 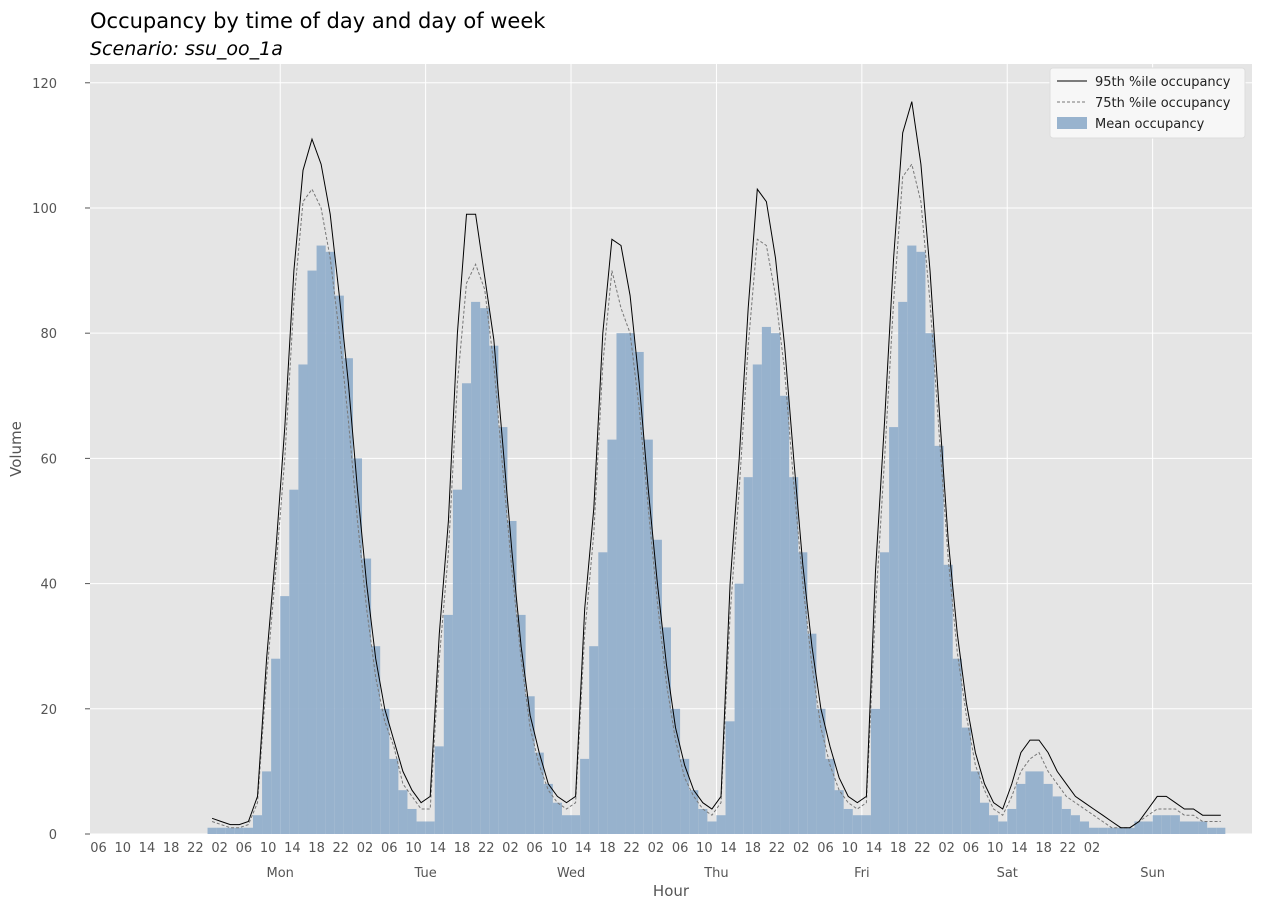 I want to click on y-tick-label: 20, so click(x=48, y=710).